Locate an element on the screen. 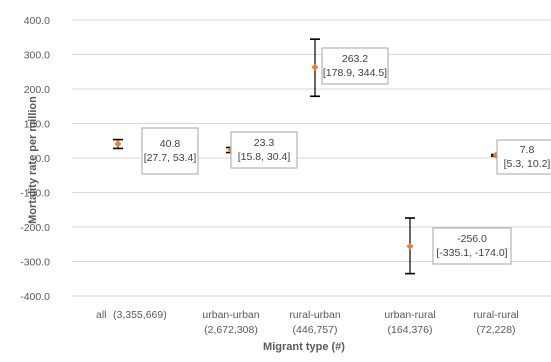 This screenshot has width=551, height=362. data-label-ci: [27.7, 53.4] is located at coordinates (170, 158).